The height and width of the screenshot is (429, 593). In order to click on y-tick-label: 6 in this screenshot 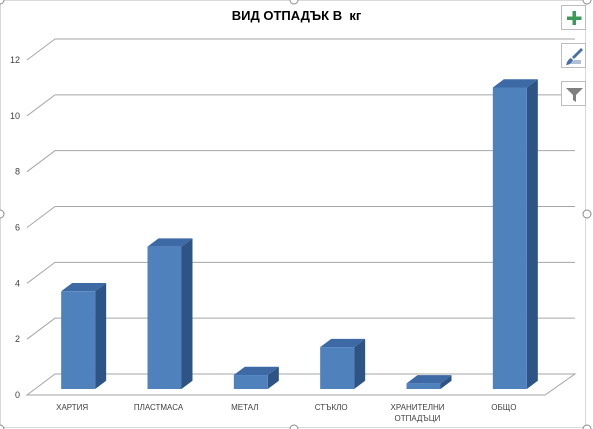, I will do `click(17, 228)`.